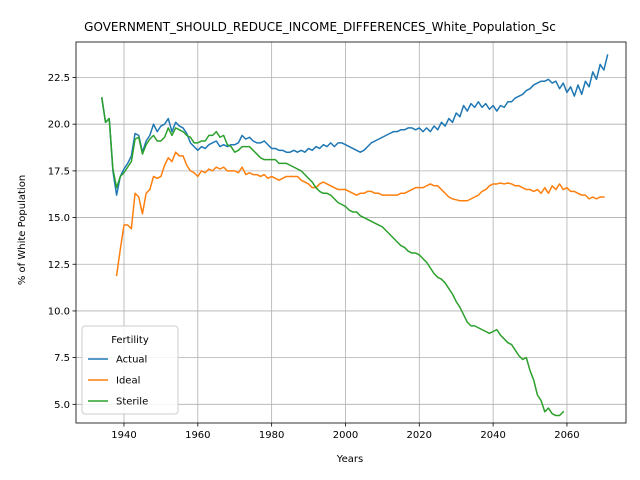 Image resolution: width=640 pixels, height=480 pixels. I want to click on legend-label-sterile: Sterile, so click(132, 402).